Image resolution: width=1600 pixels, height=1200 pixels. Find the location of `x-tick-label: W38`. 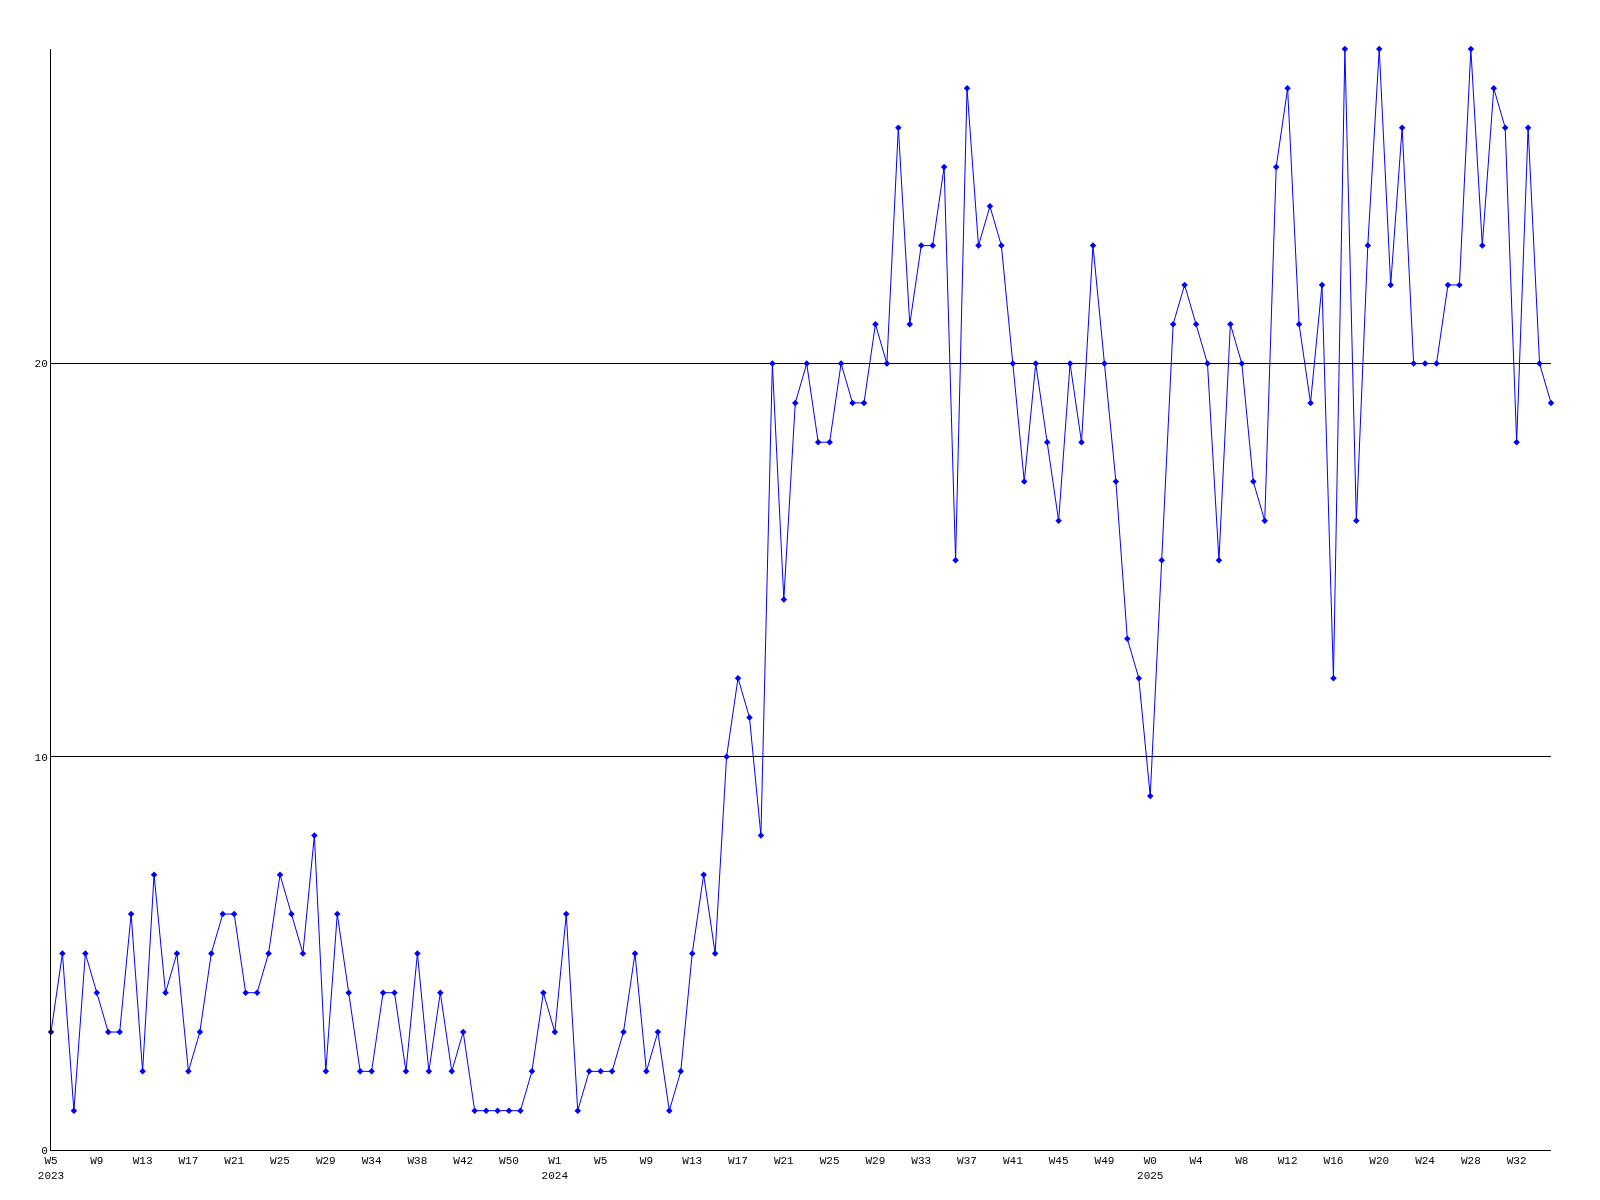

x-tick-label: W38 is located at coordinates (417, 1161).